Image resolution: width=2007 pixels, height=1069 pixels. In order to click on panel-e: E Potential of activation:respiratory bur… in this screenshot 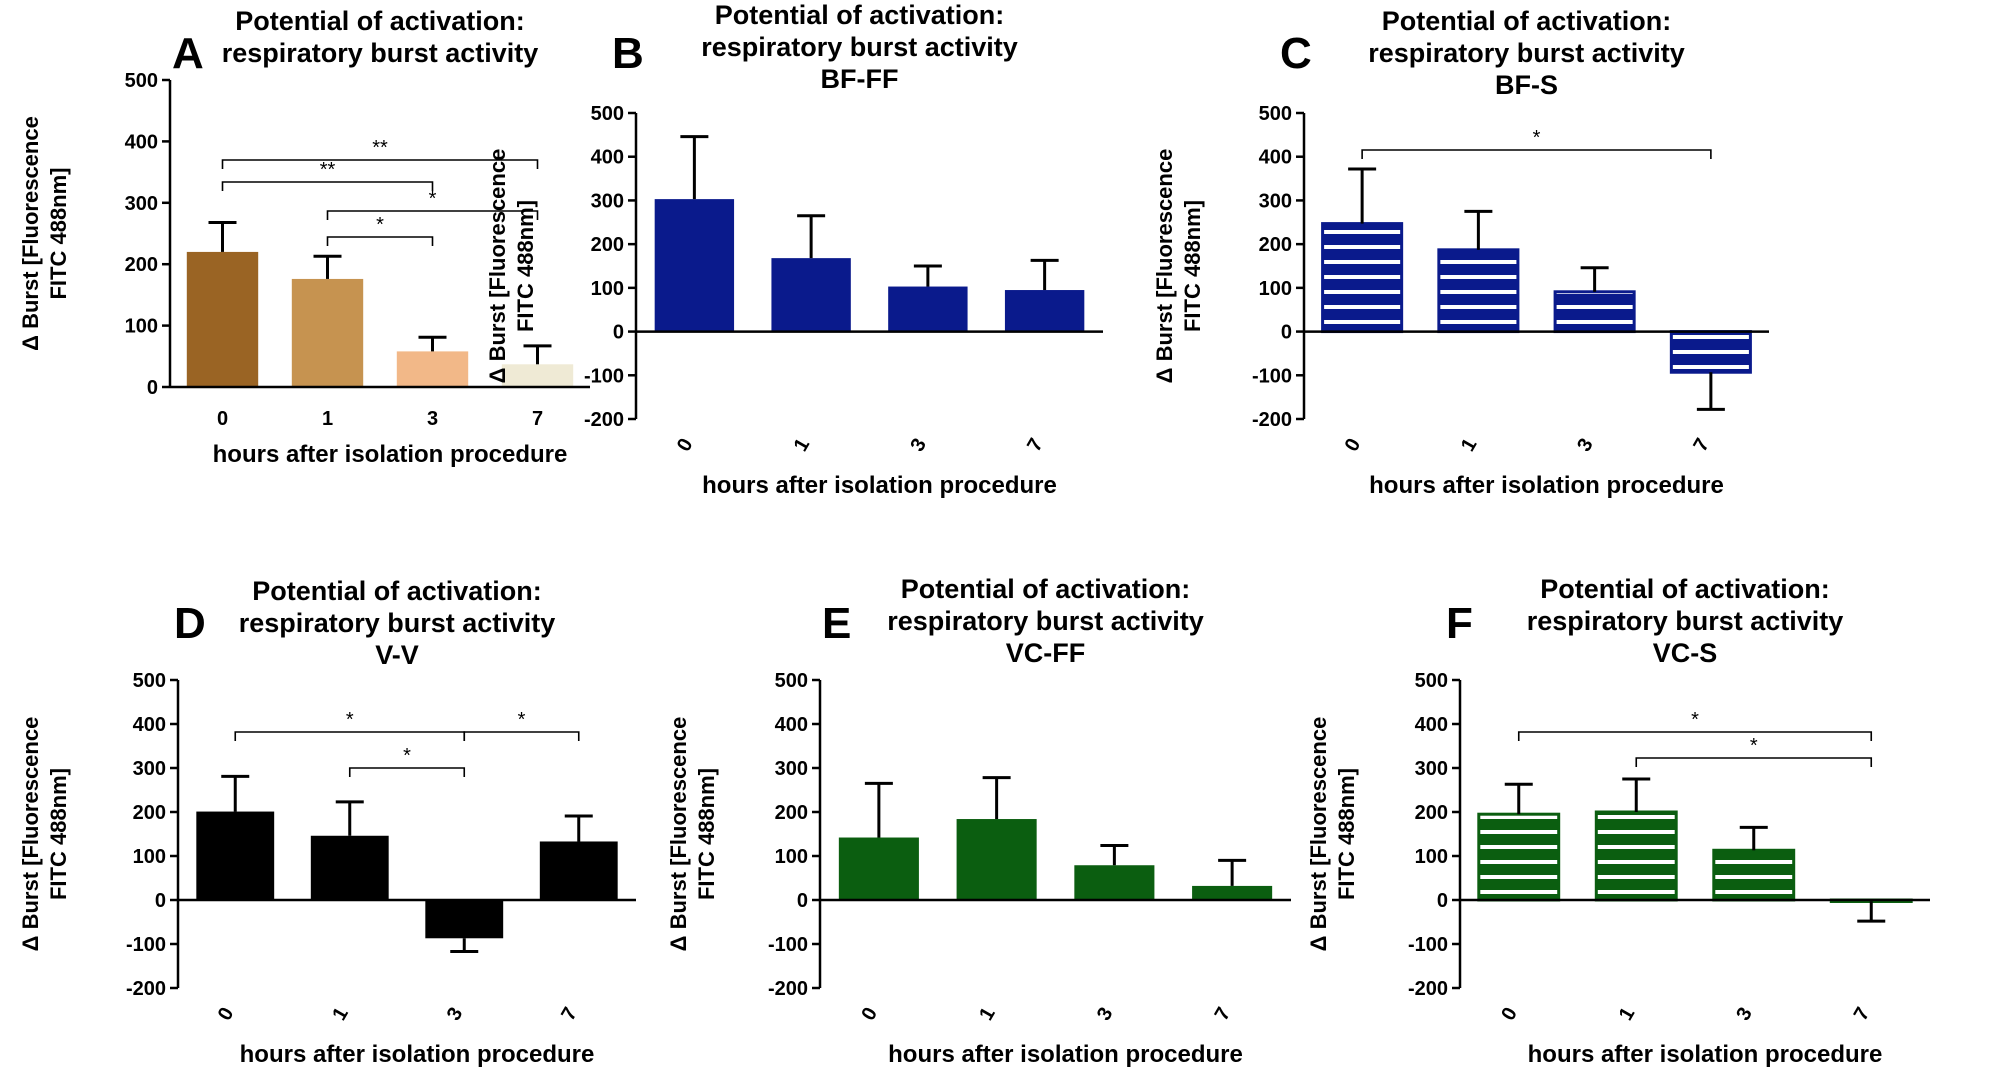, I will do `click(978, 821)`.